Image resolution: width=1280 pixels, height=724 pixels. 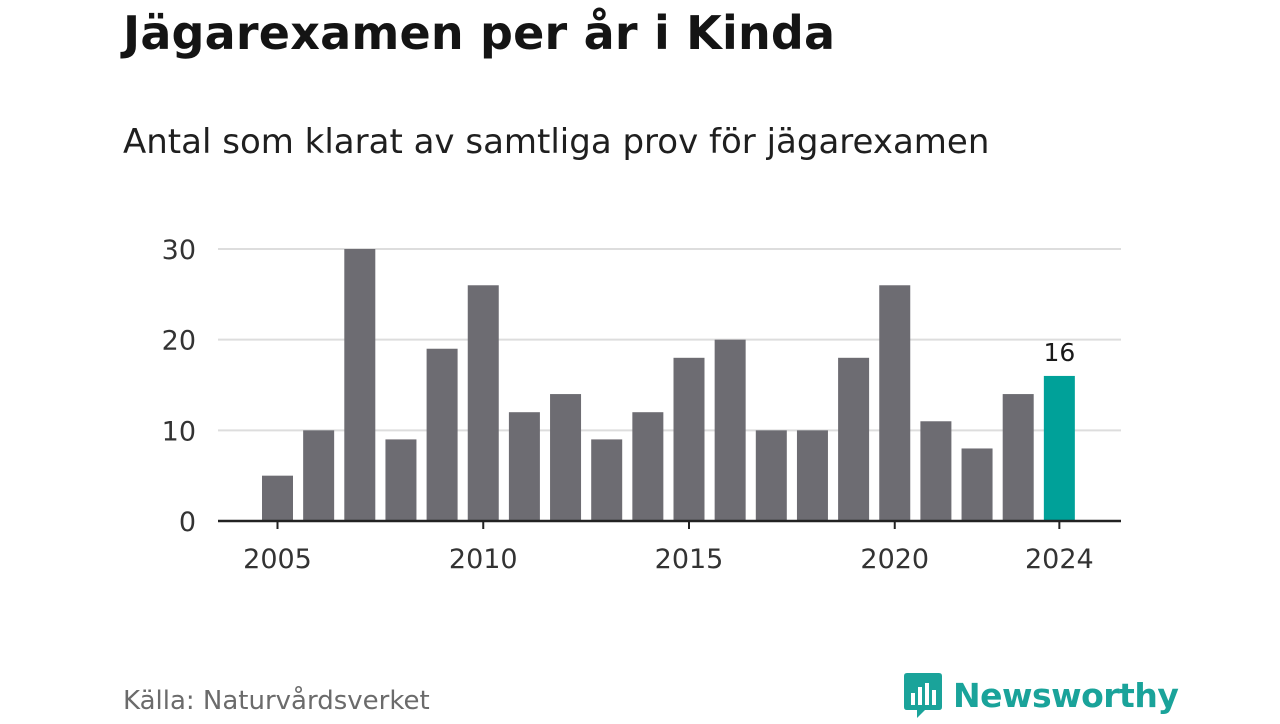 What do you see at coordinates (277, 559) in the screenshot?
I see `x-tick-label: 2005` at bounding box center [277, 559].